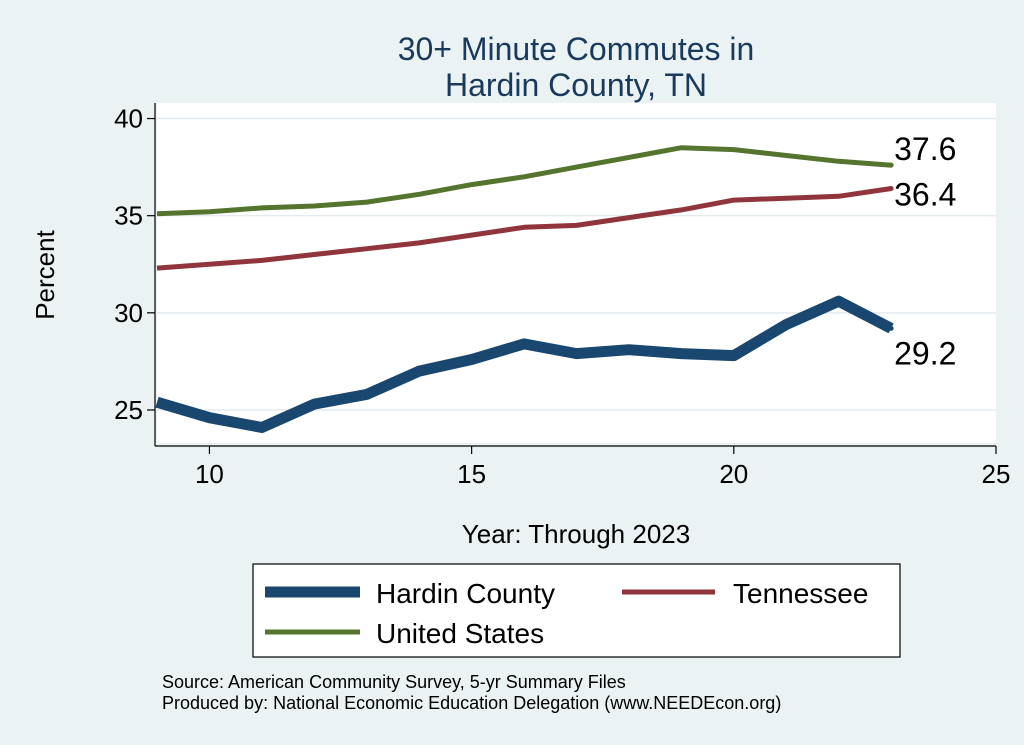 Image resolution: width=1024 pixels, height=745 pixels. What do you see at coordinates (733, 474) in the screenshot?
I see `x-tick-label-20: 20` at bounding box center [733, 474].